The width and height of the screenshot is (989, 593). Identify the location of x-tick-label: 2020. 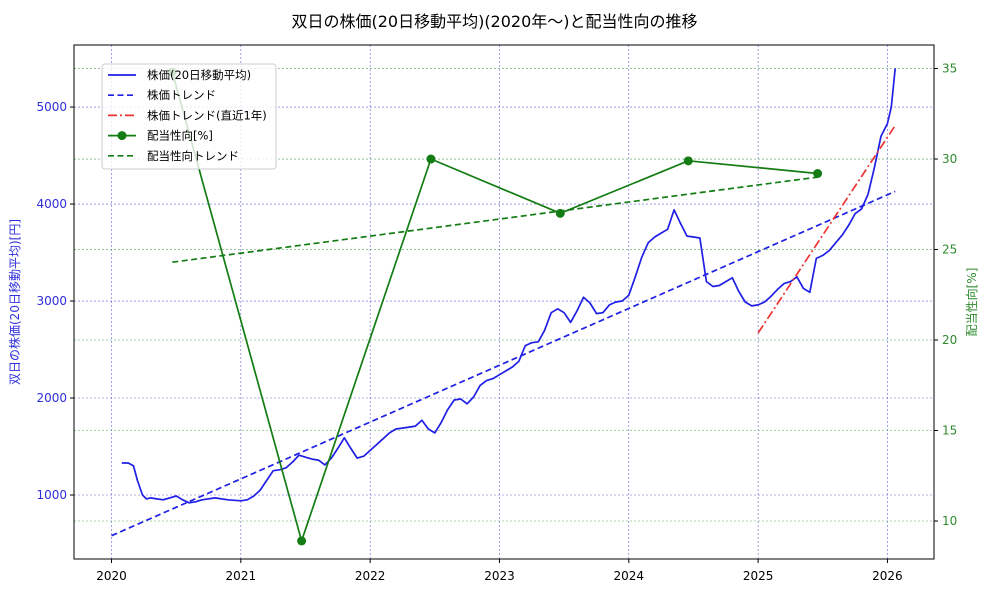
(111, 576).